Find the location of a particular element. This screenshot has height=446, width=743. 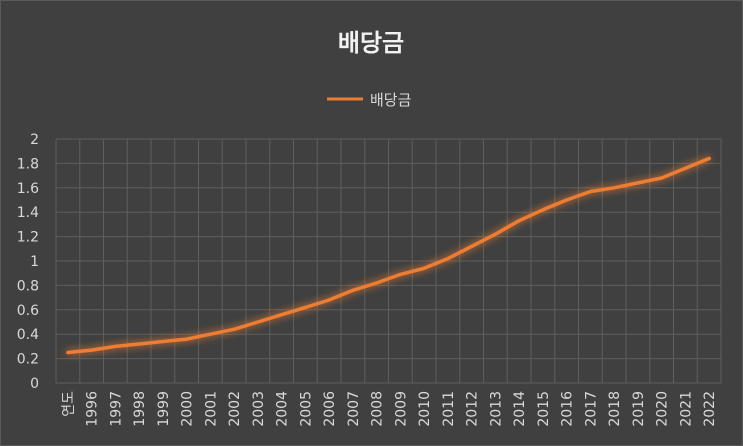

y-tick-label: 1.2 is located at coordinates (28, 238).